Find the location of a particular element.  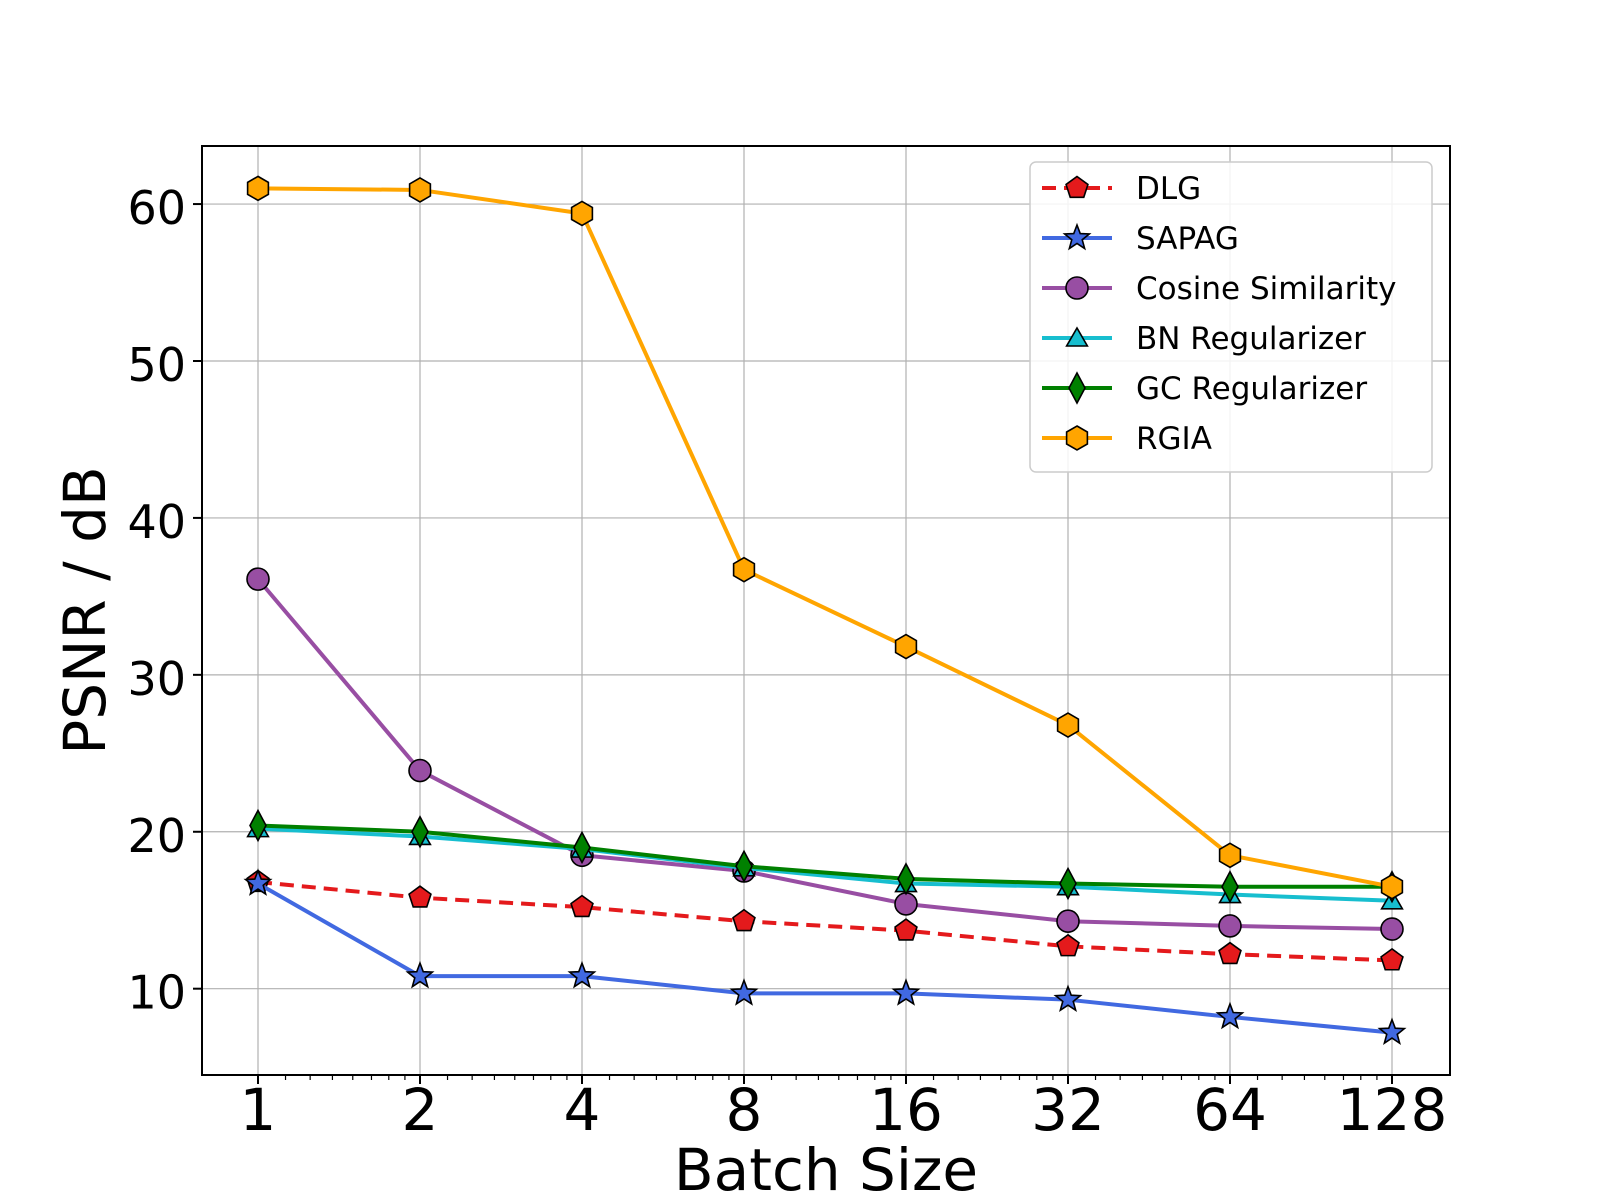

x-tick-label: 2 is located at coordinates (420, 1110).